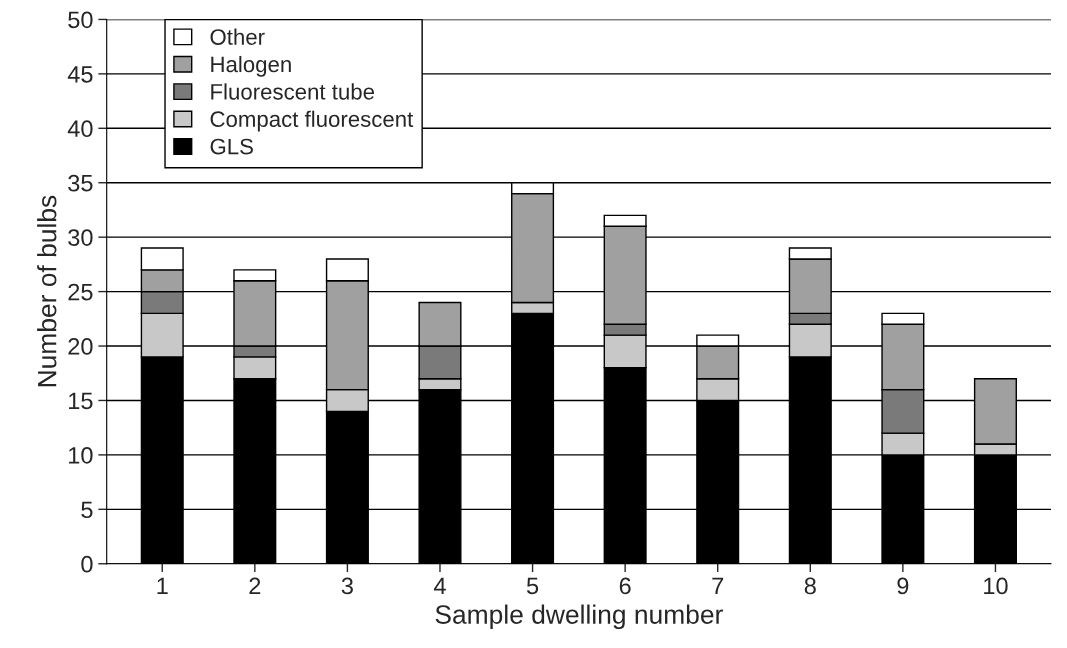 The height and width of the screenshot is (648, 1067). Describe the element at coordinates (87, 510) in the screenshot. I see `y-tick-label: 5` at that location.